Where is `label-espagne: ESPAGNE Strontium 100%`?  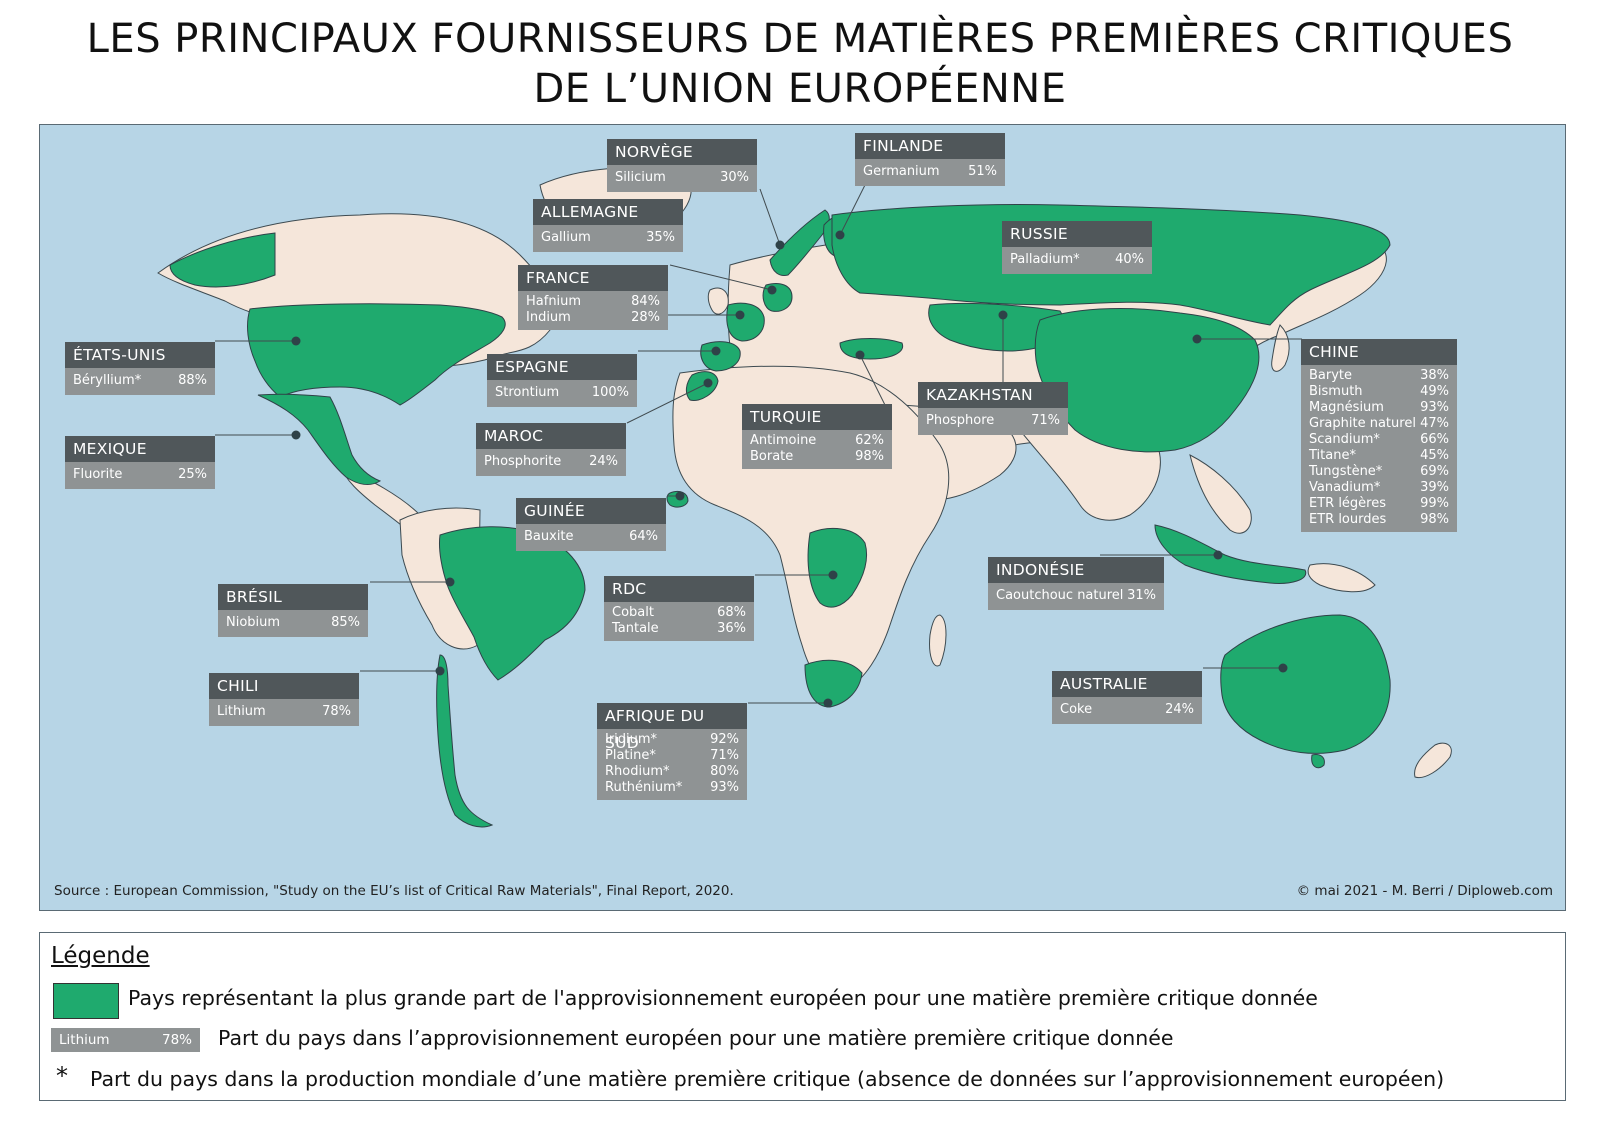
label-espagne: ESPAGNE Strontium 100% is located at coordinates (562, 380).